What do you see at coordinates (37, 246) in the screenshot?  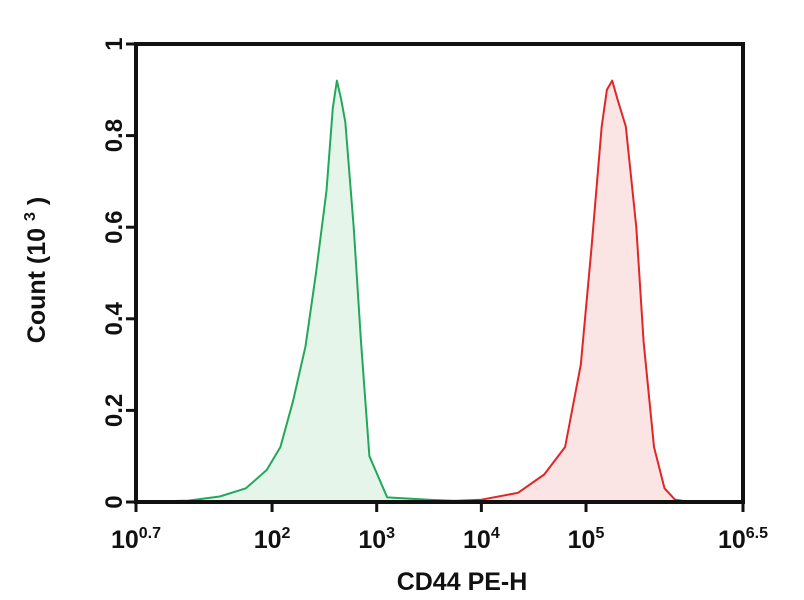 I see `y-axis-label-suffix: (10` at bounding box center [37, 246].